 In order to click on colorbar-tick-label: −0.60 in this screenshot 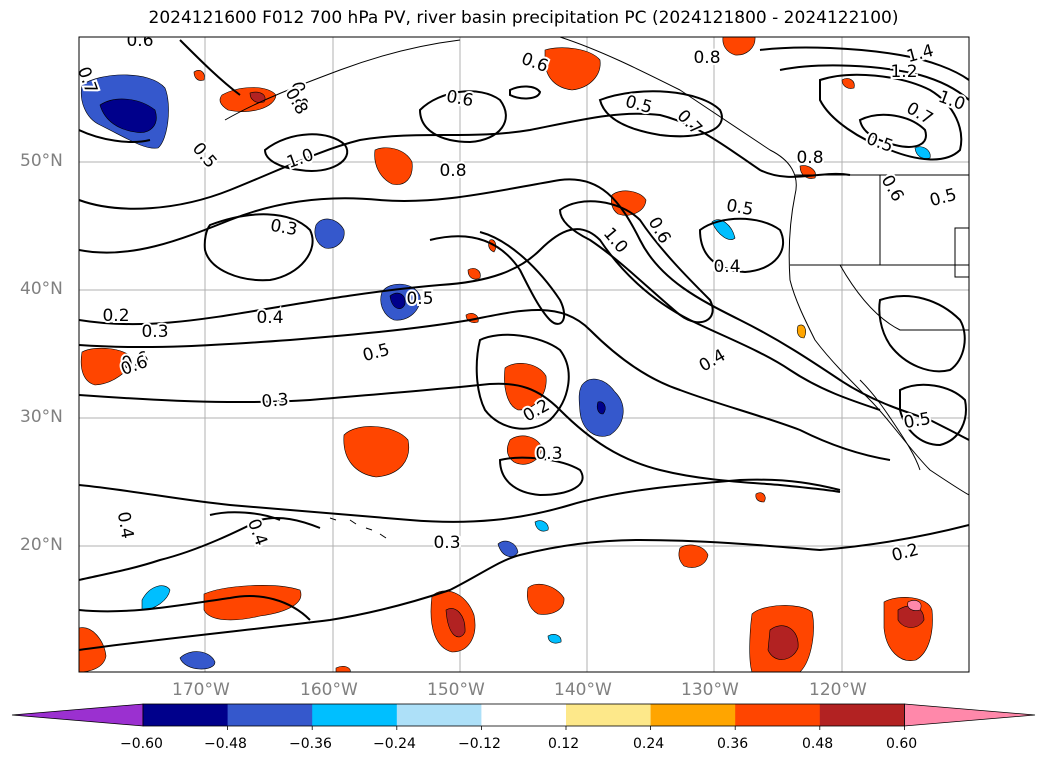, I will do `click(141, 744)`.